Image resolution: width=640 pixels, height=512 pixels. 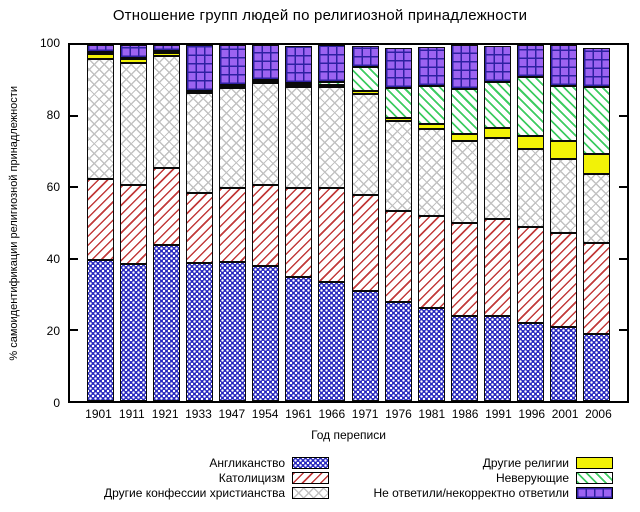 What do you see at coordinates (365, 414) in the screenshot?
I see `x-tick-label-1971: 1971` at bounding box center [365, 414].